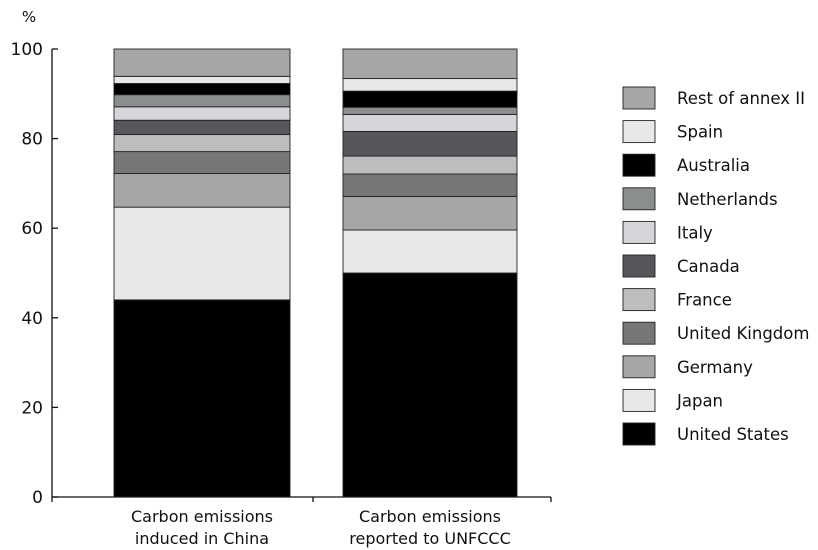 The image size is (818, 550). I want to click on y-tick-label: 80, so click(32, 140).